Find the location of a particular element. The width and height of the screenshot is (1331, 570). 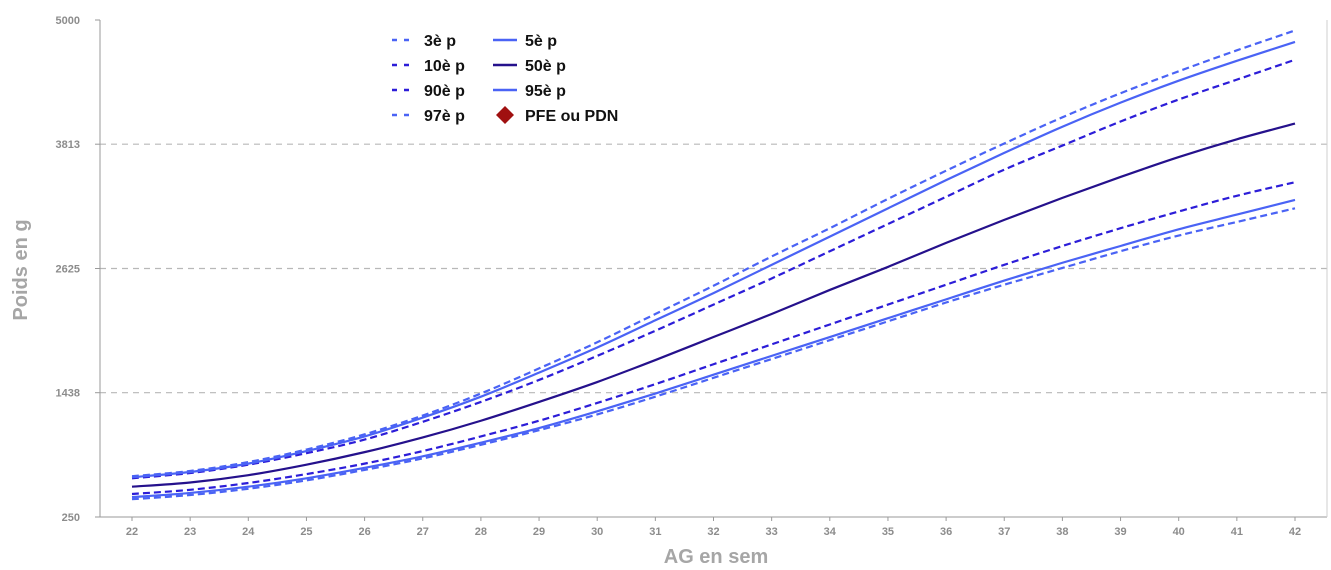

legend-item: 10è p is located at coordinates (428, 66).